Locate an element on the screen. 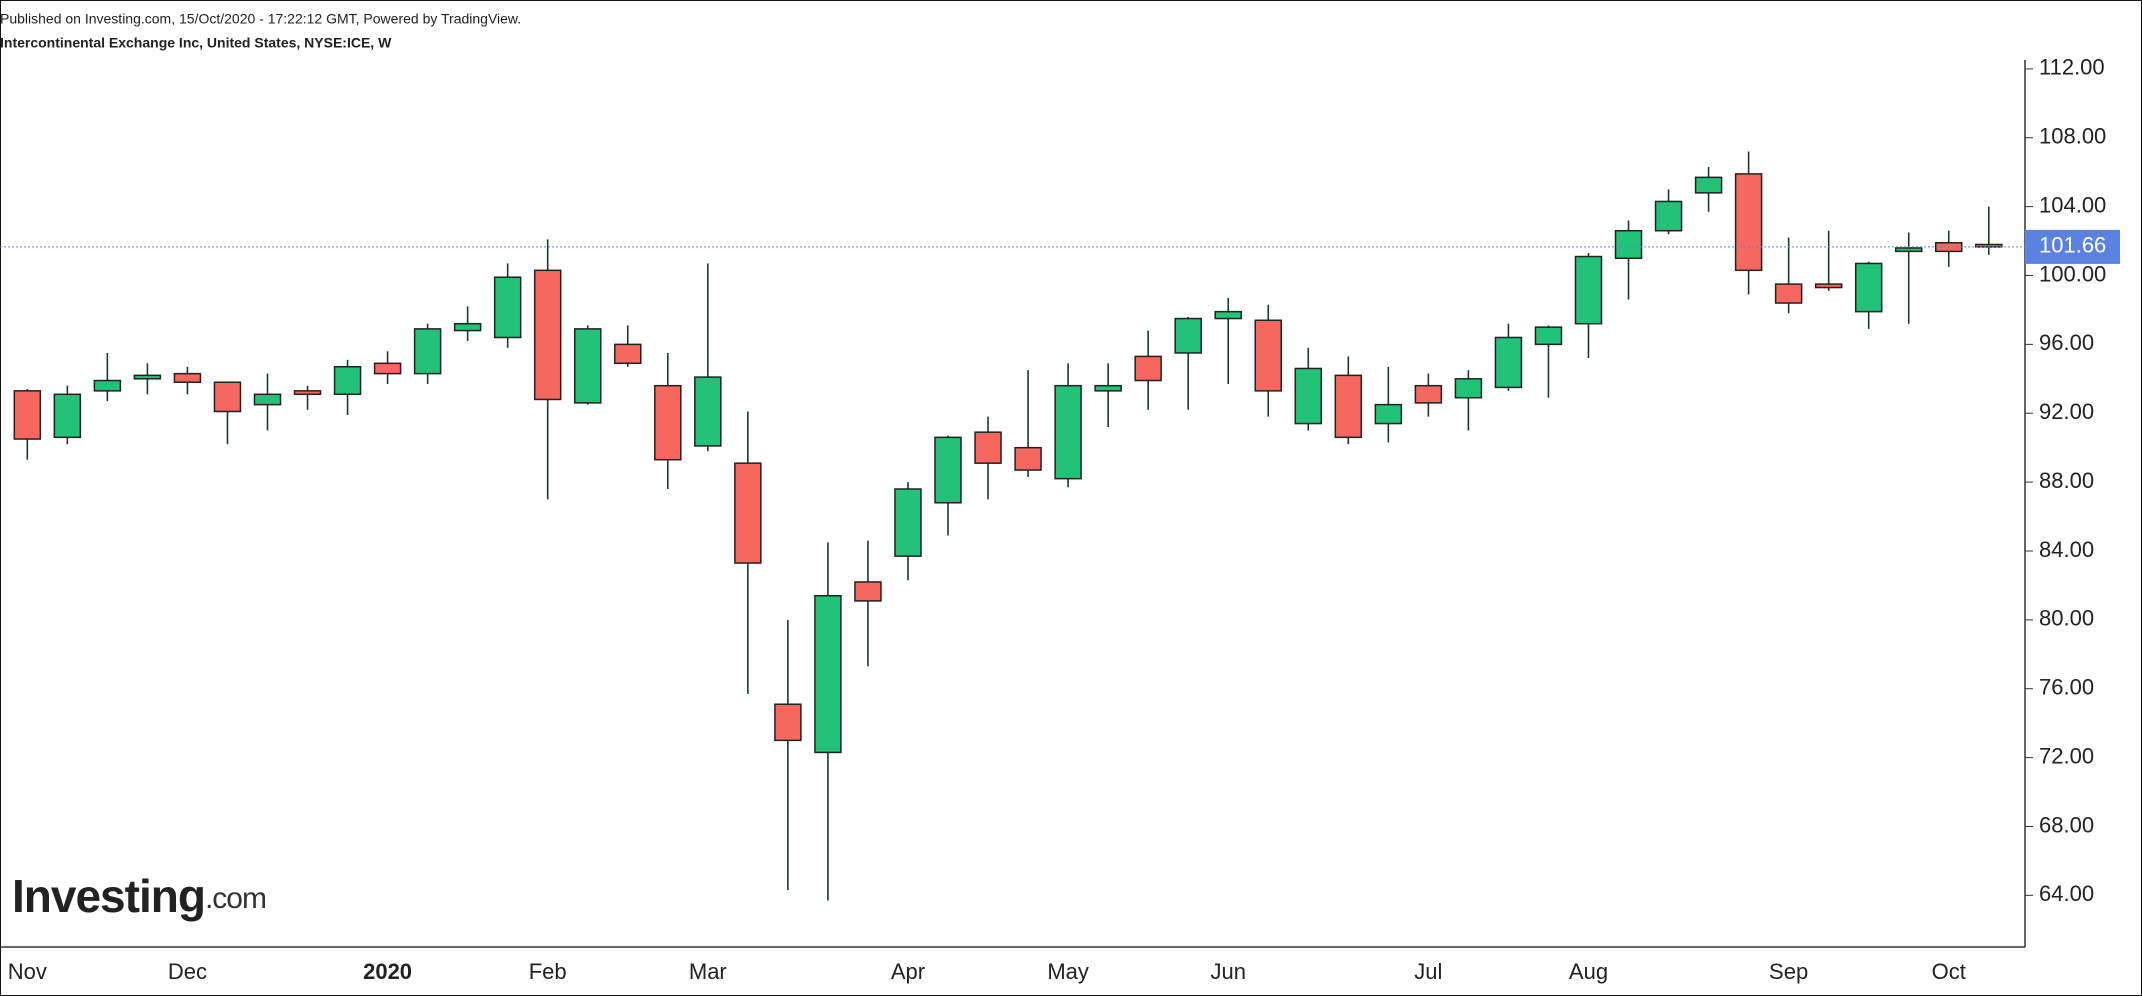 This screenshot has height=996, width=2142. y-tick-label: 88.00 is located at coordinates (2066, 480).